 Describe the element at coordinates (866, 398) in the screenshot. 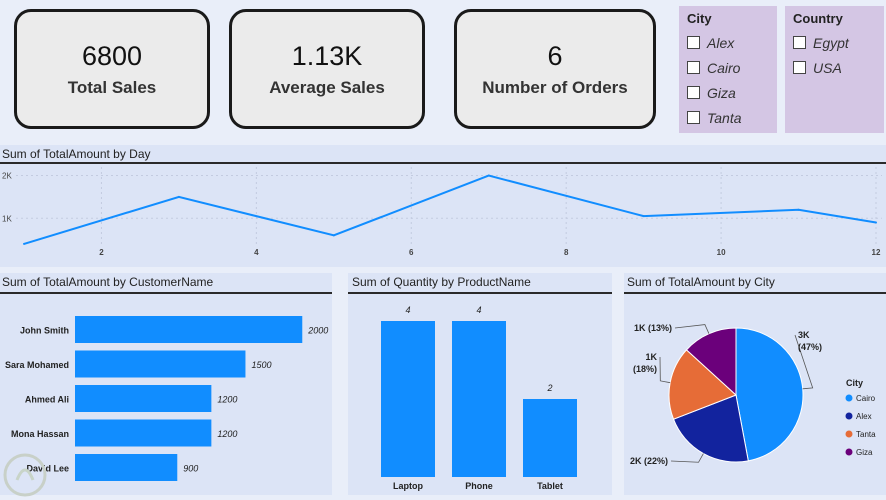

I see `legend-label: Cairo` at that location.